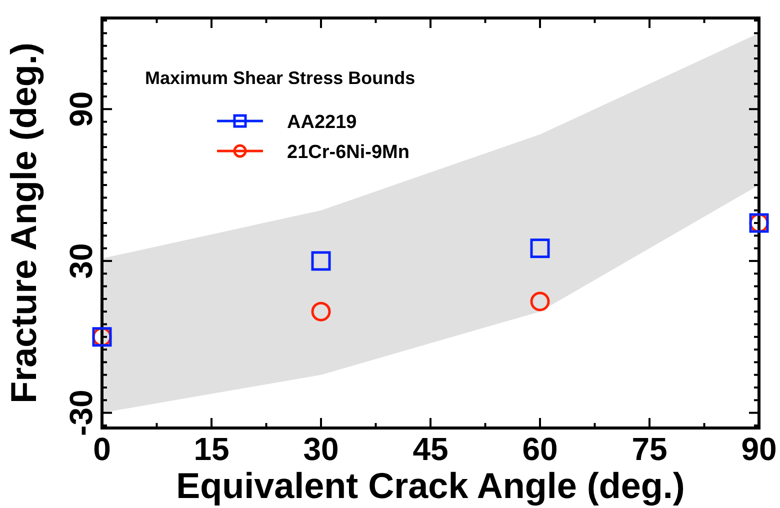 The width and height of the screenshot is (780, 508). What do you see at coordinates (650, 449) in the screenshot?
I see `x-tick-label: 75` at bounding box center [650, 449].